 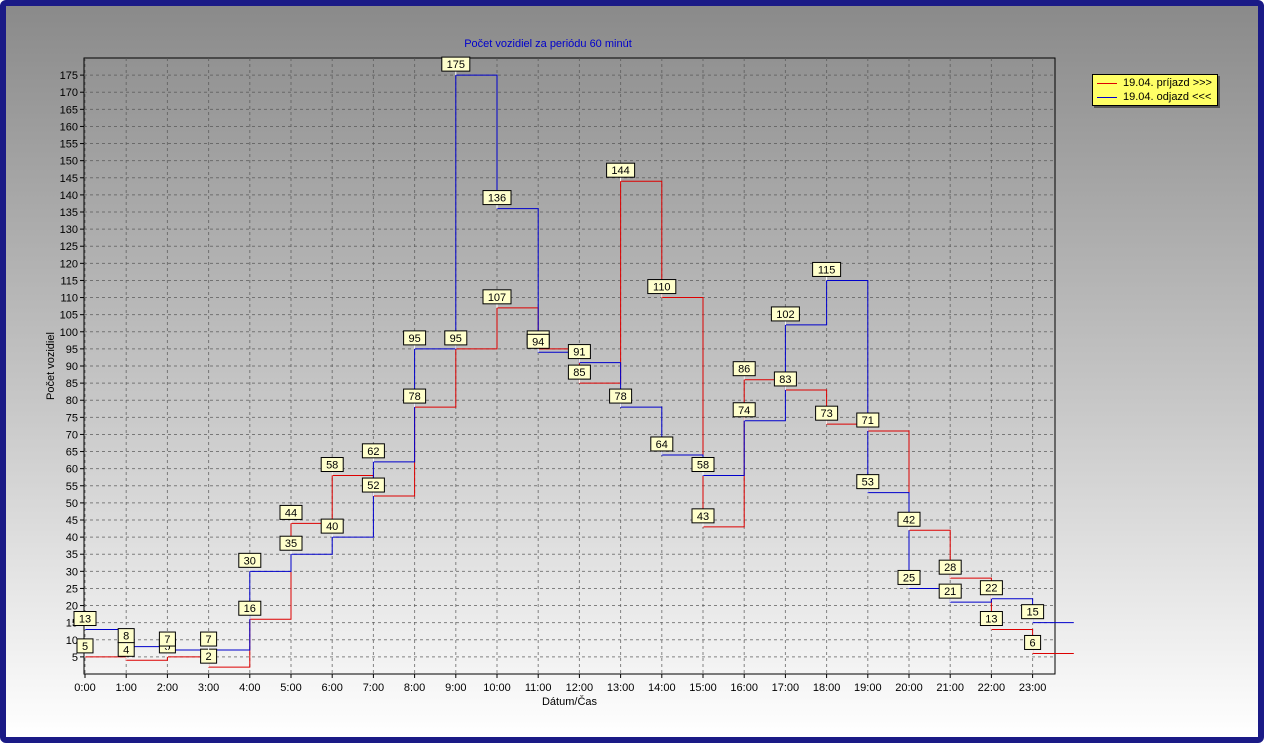 I want to click on x-tick-label: 5:00, so click(x=290, y=688).